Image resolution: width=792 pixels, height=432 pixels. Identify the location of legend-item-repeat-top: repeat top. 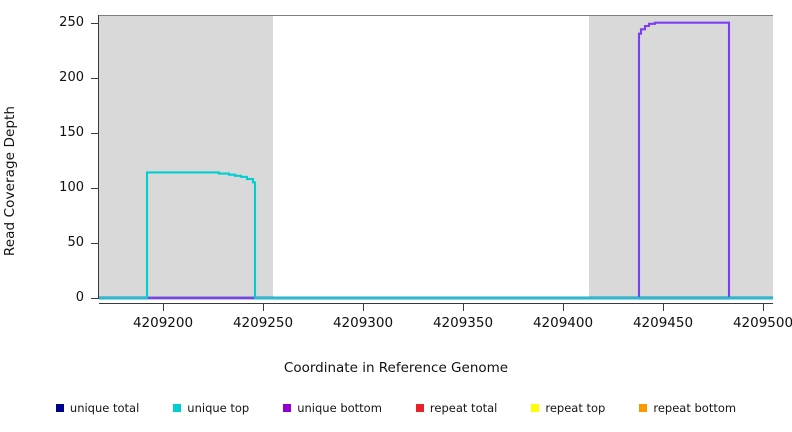
(568, 408).